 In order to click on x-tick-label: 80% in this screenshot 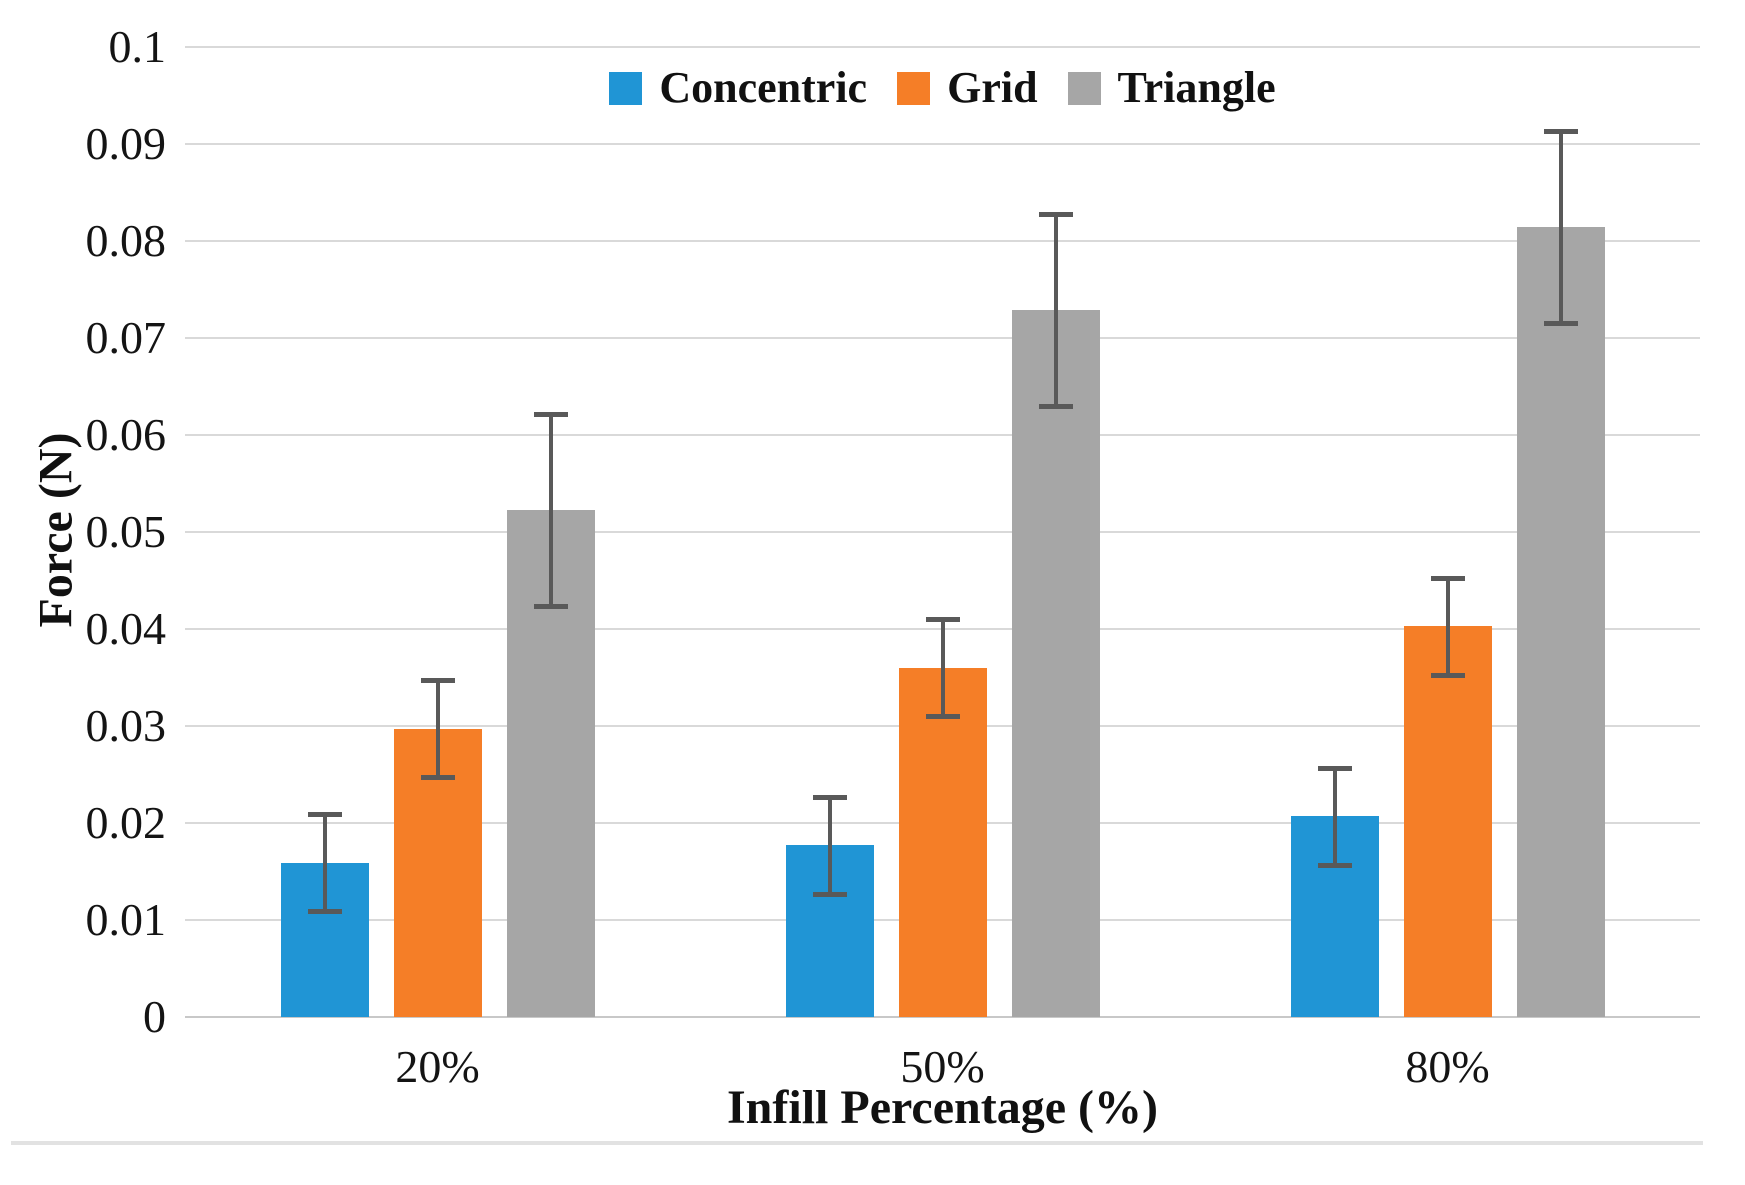, I will do `click(1447, 1066)`.